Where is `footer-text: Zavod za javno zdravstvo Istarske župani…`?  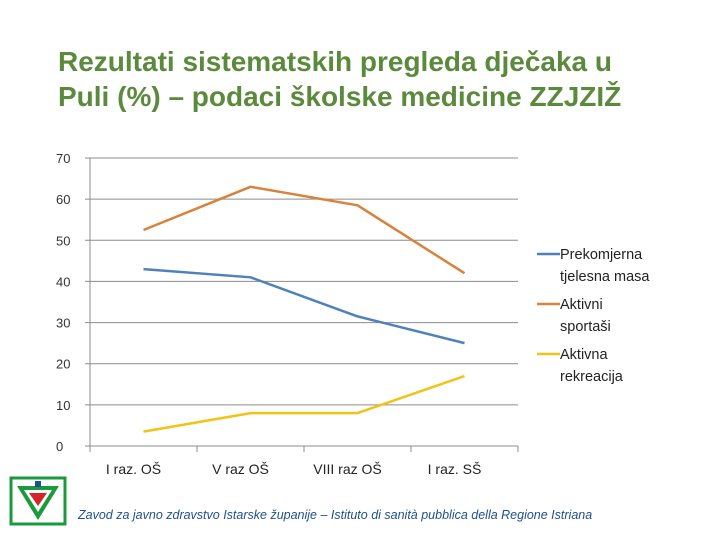
footer-text: Zavod za javno zdravstvo Istarske župani… is located at coordinates (335, 515).